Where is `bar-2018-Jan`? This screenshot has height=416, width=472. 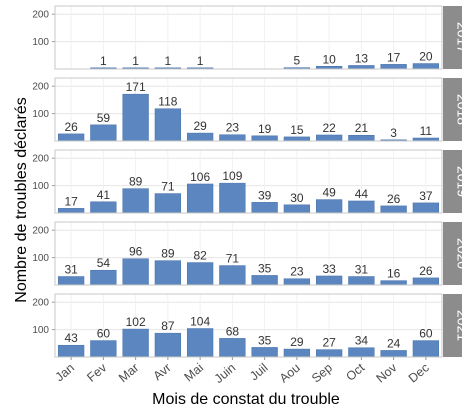
bar-2018-Jan is located at coordinates (71, 137).